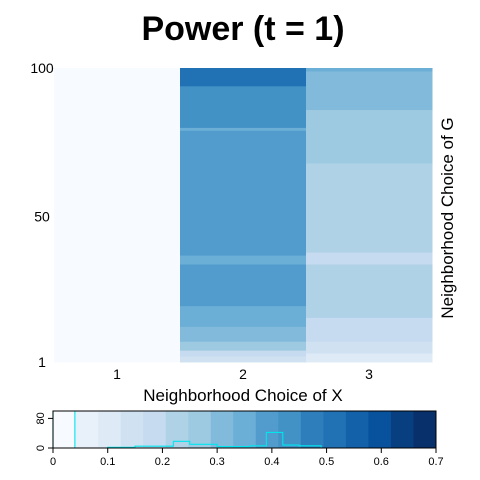 The height and width of the screenshot is (480, 480). Describe the element at coordinates (41, 448) in the screenshot. I see `color-key-y-tick-label: 0` at that location.